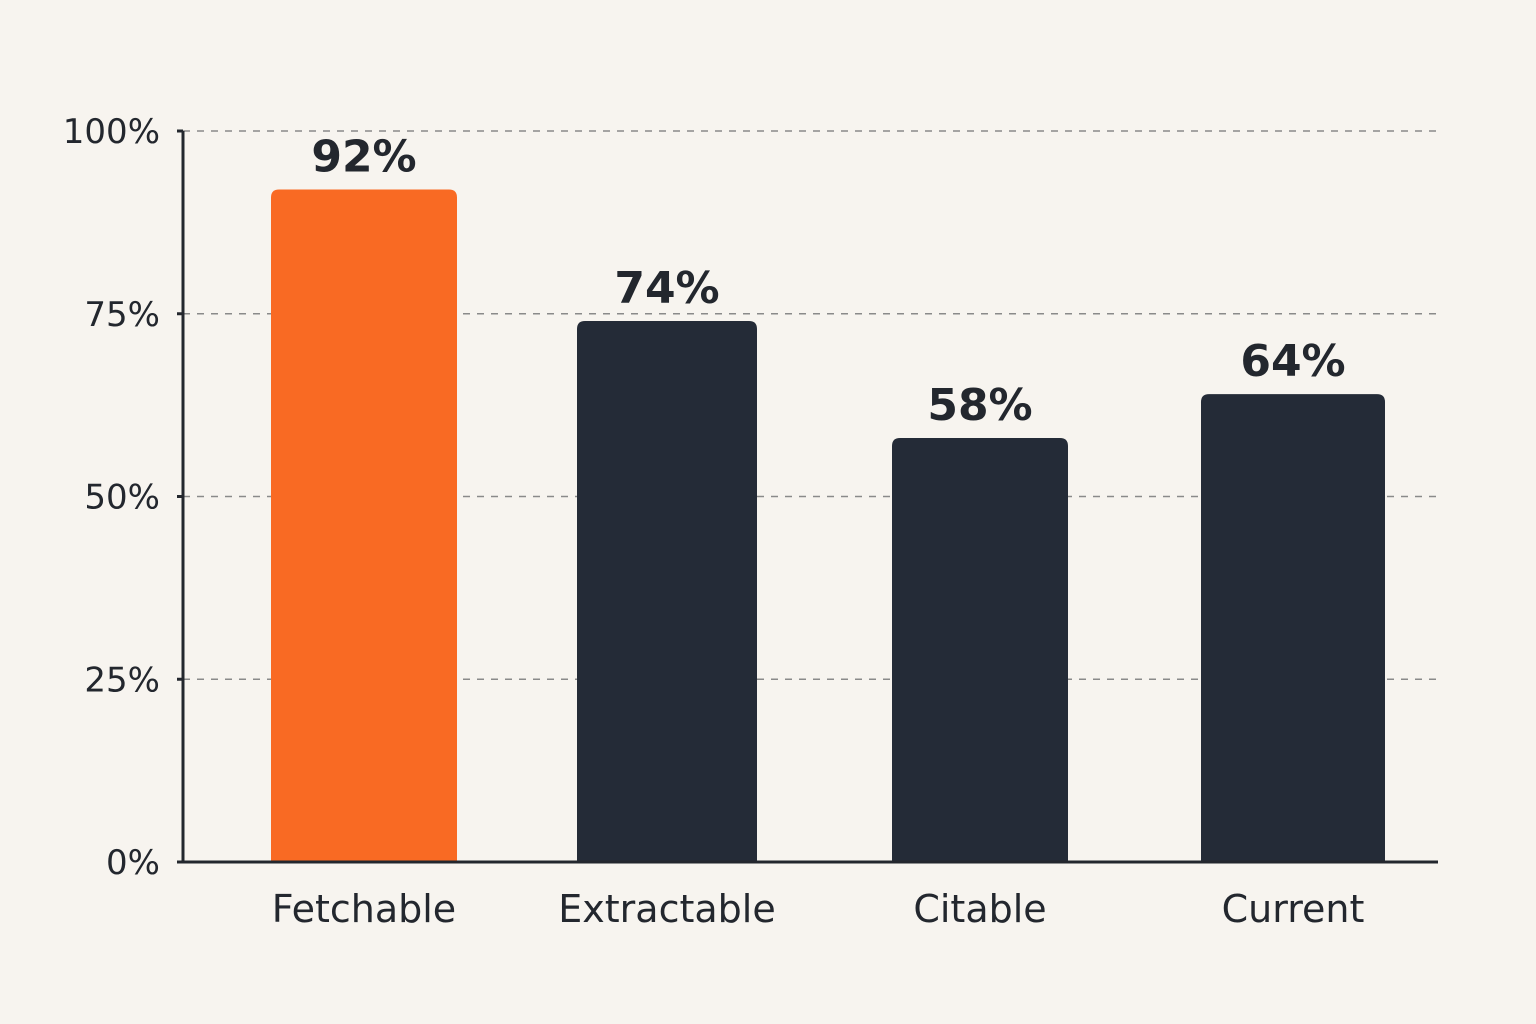  What do you see at coordinates (363, 156) in the screenshot?
I see `data-label: 92%` at bounding box center [363, 156].